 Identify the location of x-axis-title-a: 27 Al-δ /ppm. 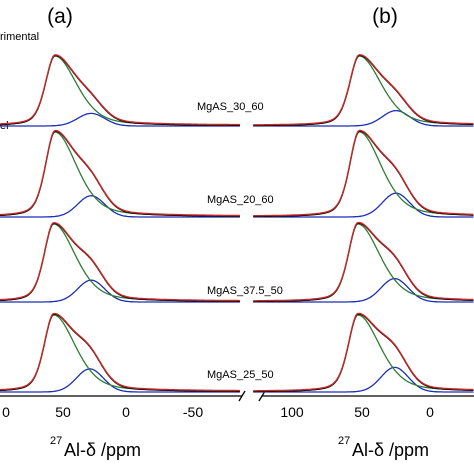
(95, 447).